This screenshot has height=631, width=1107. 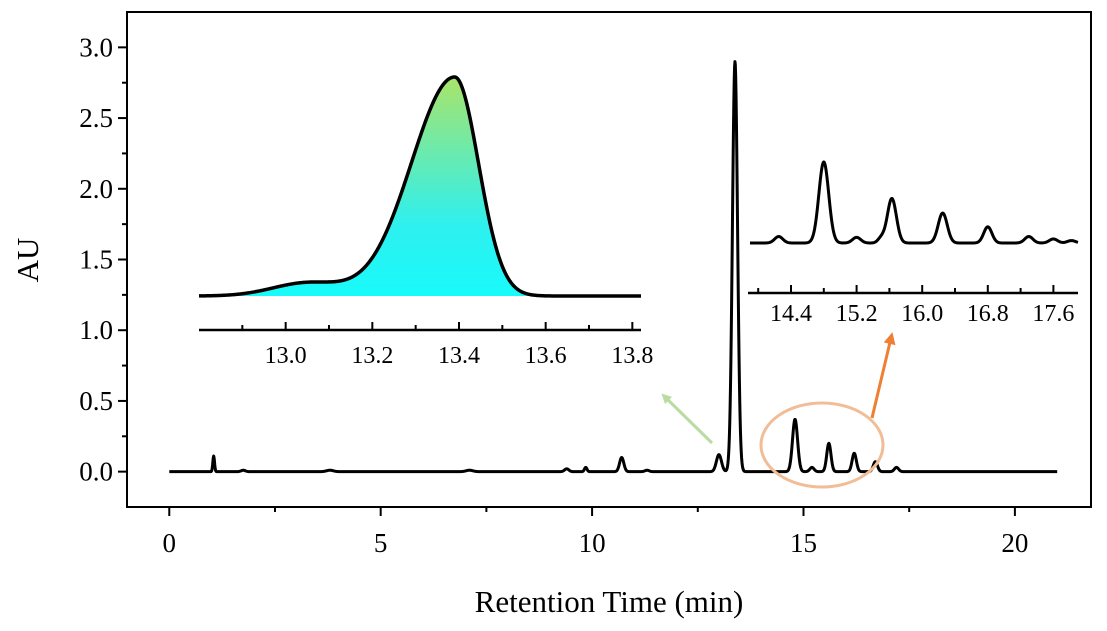 I want to click on x-tick-label: 20, so click(x=1014, y=543).